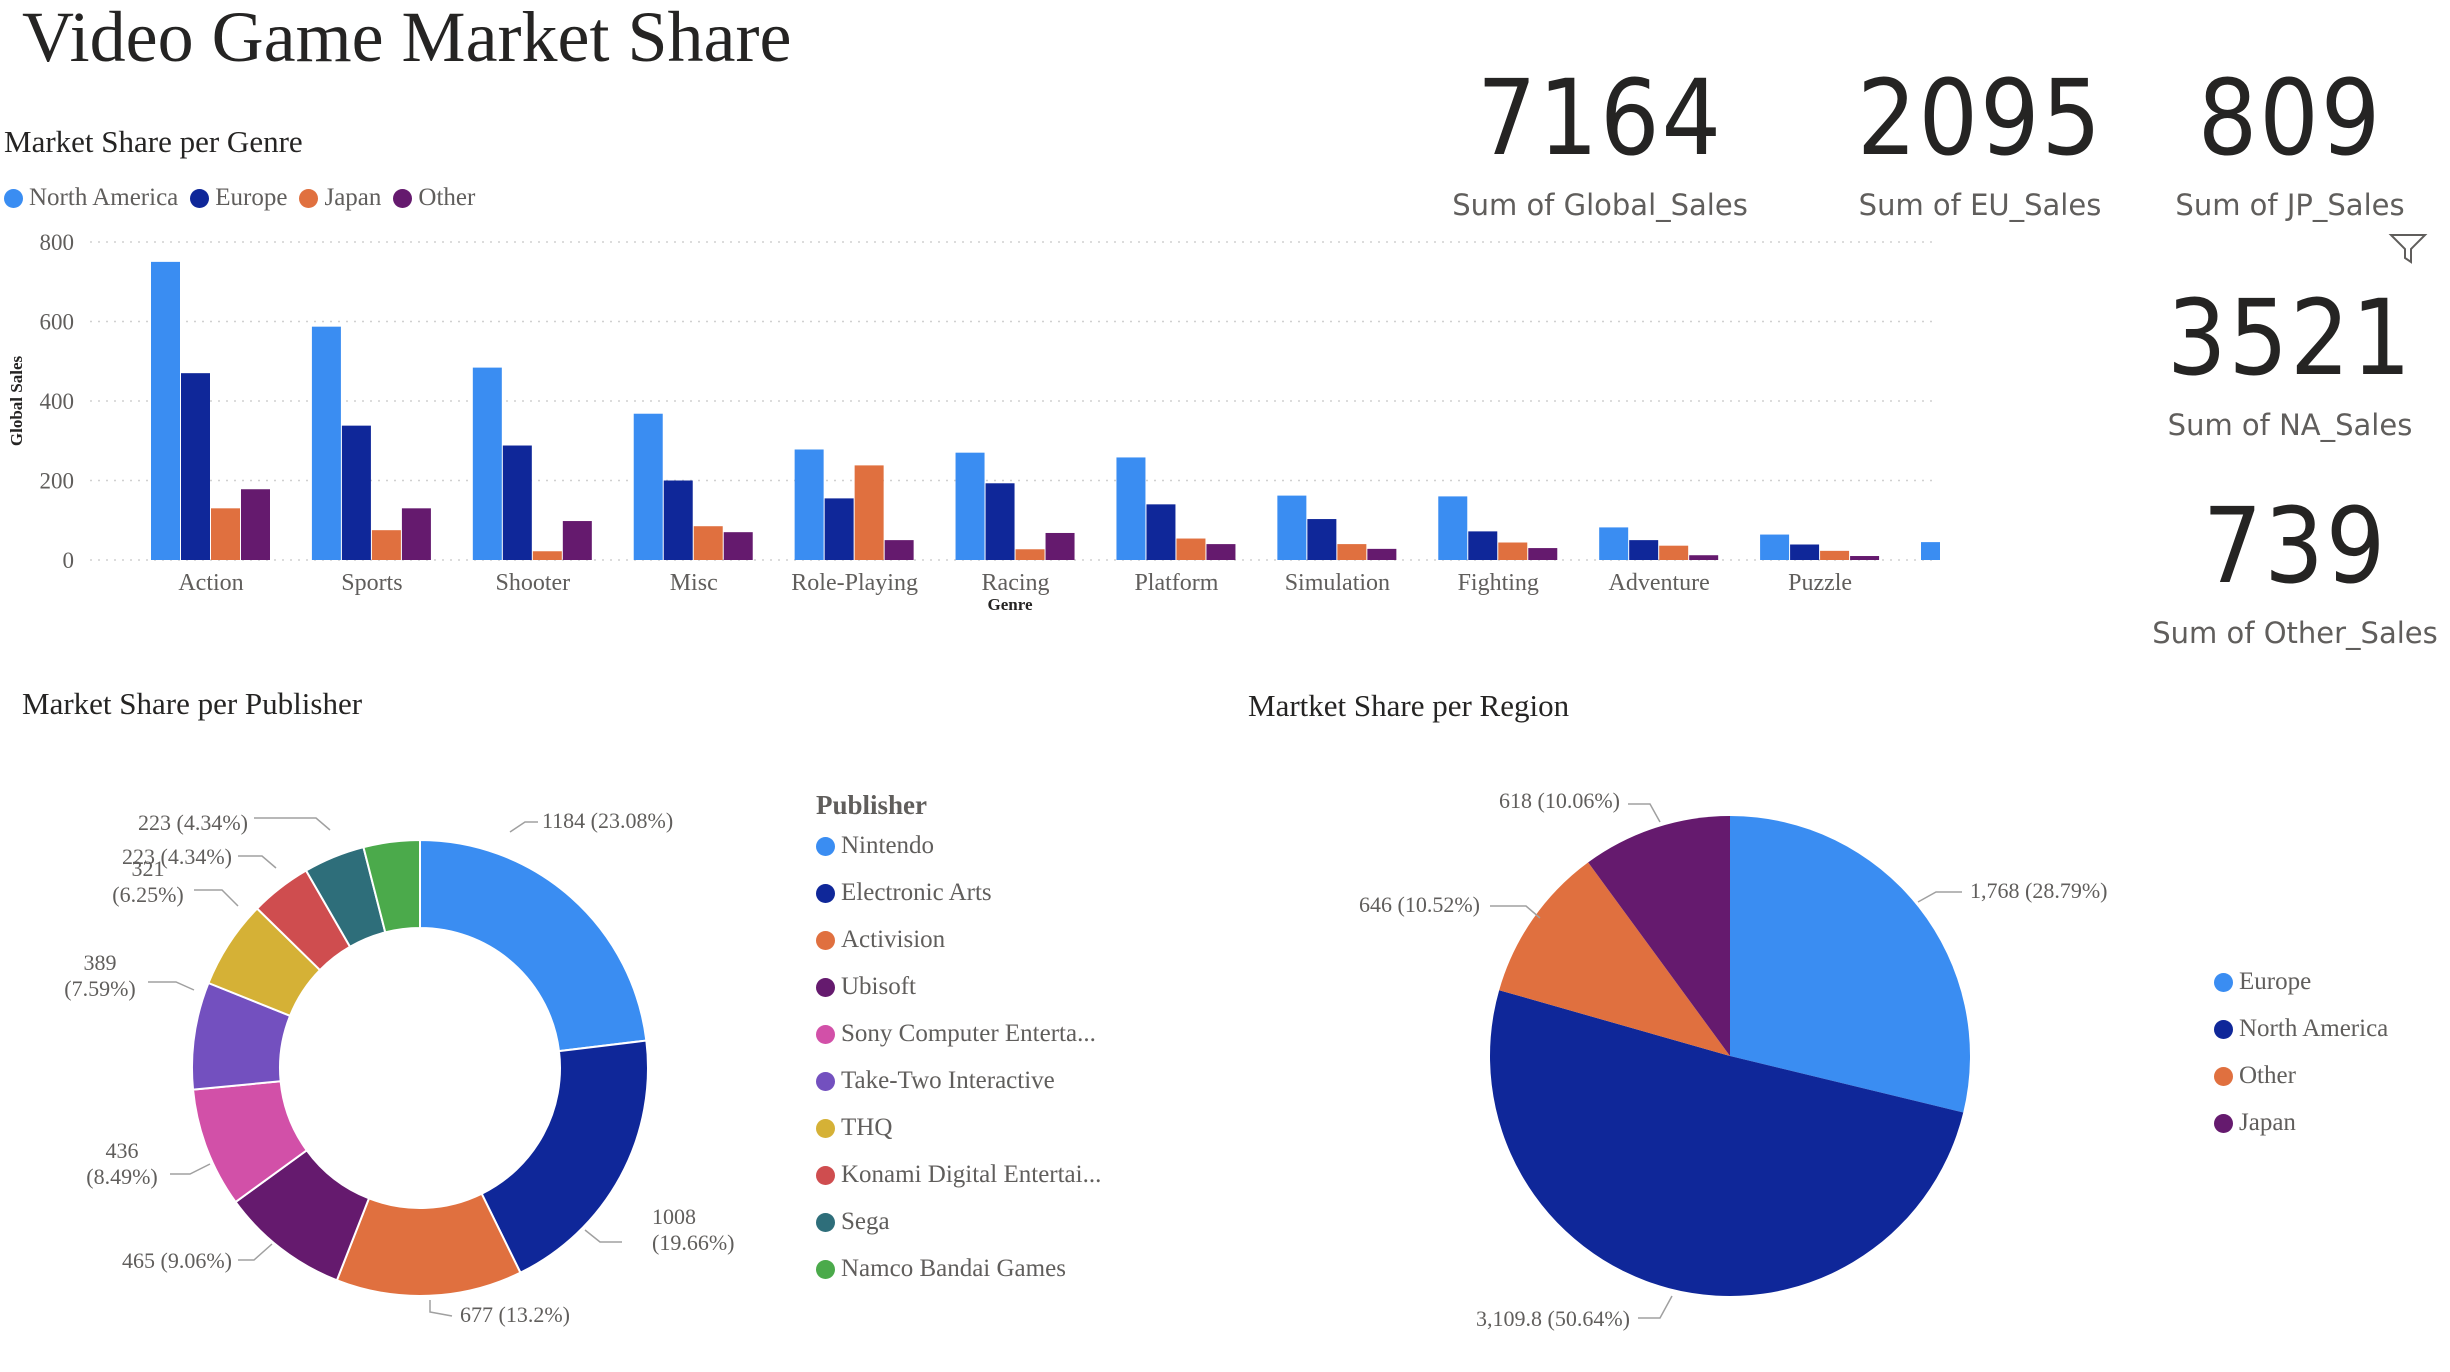  I want to click on donut-slice-namco-bandai-games, so click(391, 886).